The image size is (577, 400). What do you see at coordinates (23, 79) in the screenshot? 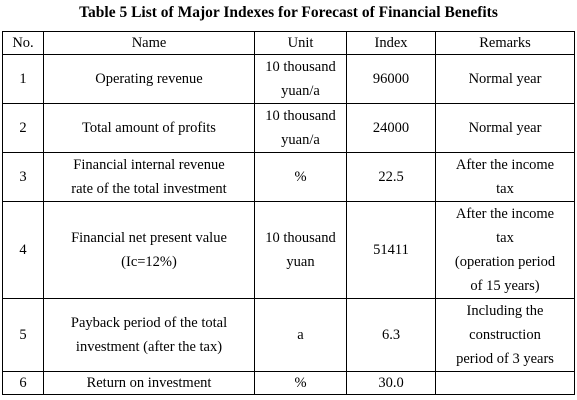
I see `cell-no: 1` at bounding box center [23, 79].